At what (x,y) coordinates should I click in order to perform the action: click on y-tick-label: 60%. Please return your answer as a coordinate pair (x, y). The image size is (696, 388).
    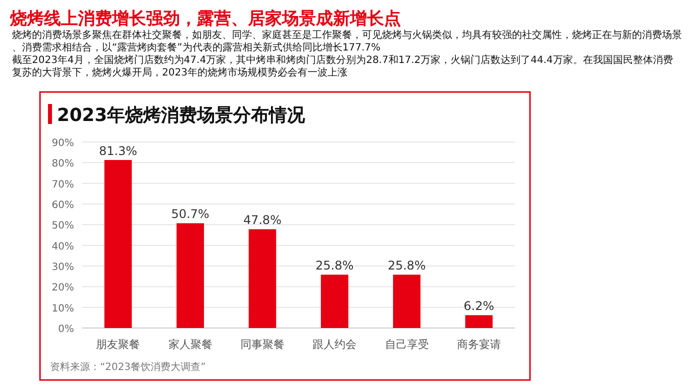
    Looking at the image, I should click on (63, 205).